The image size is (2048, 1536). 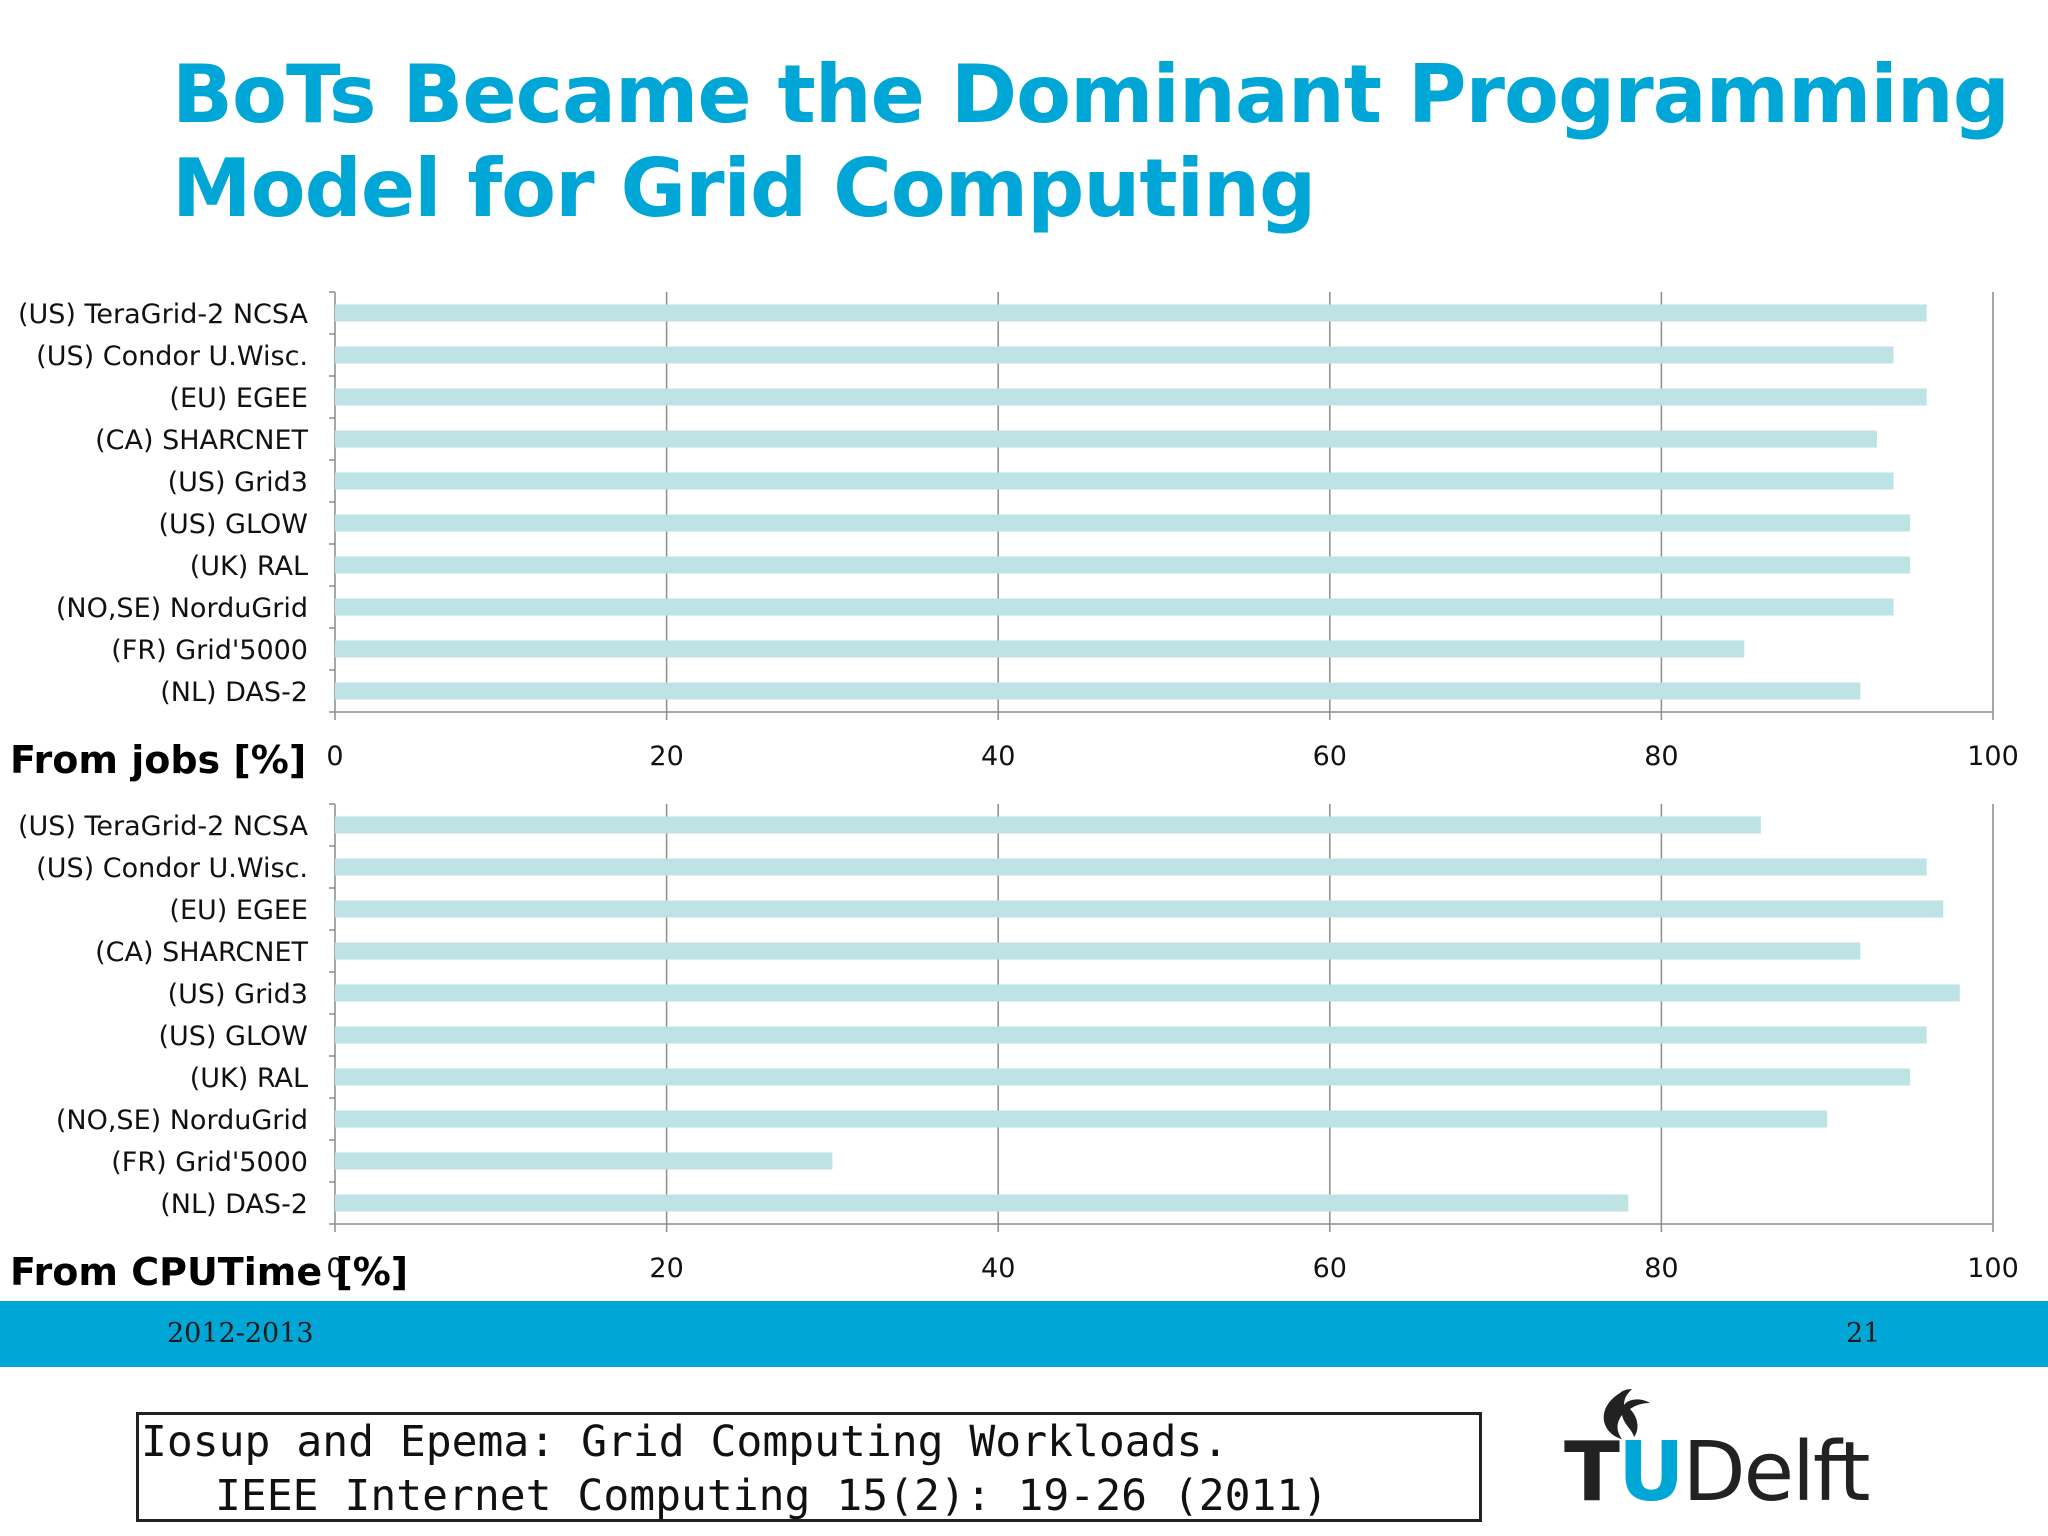 What do you see at coordinates (334, 1268) in the screenshot?
I see `x-tick-label-cputime-0: 0` at bounding box center [334, 1268].